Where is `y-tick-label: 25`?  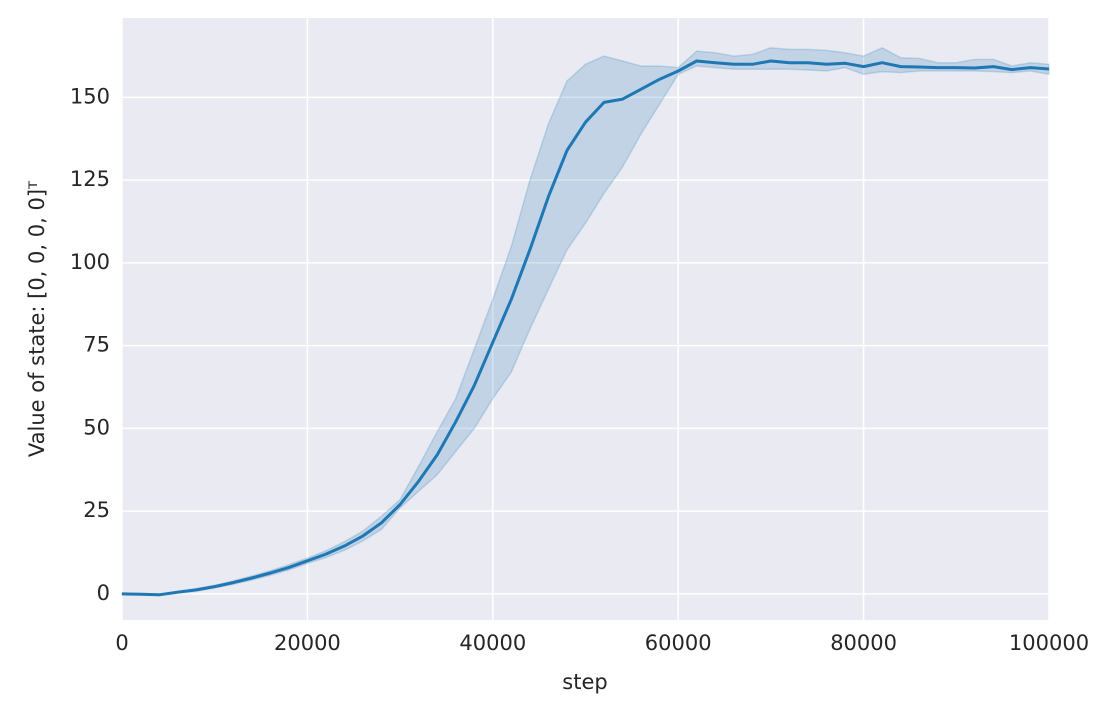
y-tick-label: 25 is located at coordinates (96, 510).